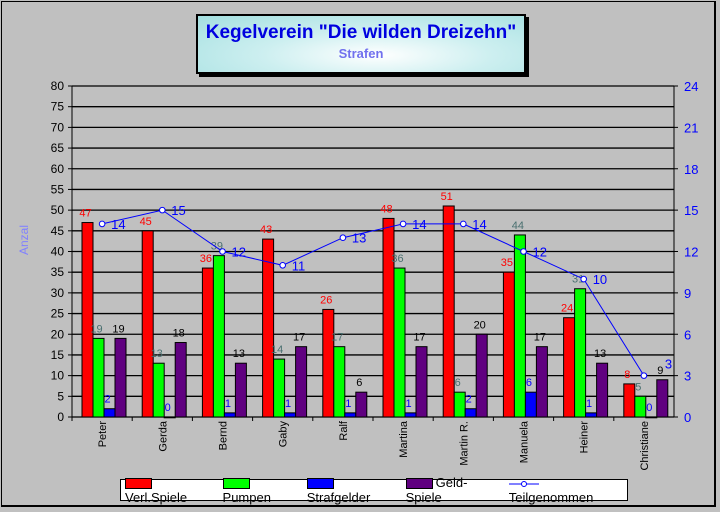 The height and width of the screenshot is (512, 720). I want to click on y-axis-label: Anzal, so click(24, 240).